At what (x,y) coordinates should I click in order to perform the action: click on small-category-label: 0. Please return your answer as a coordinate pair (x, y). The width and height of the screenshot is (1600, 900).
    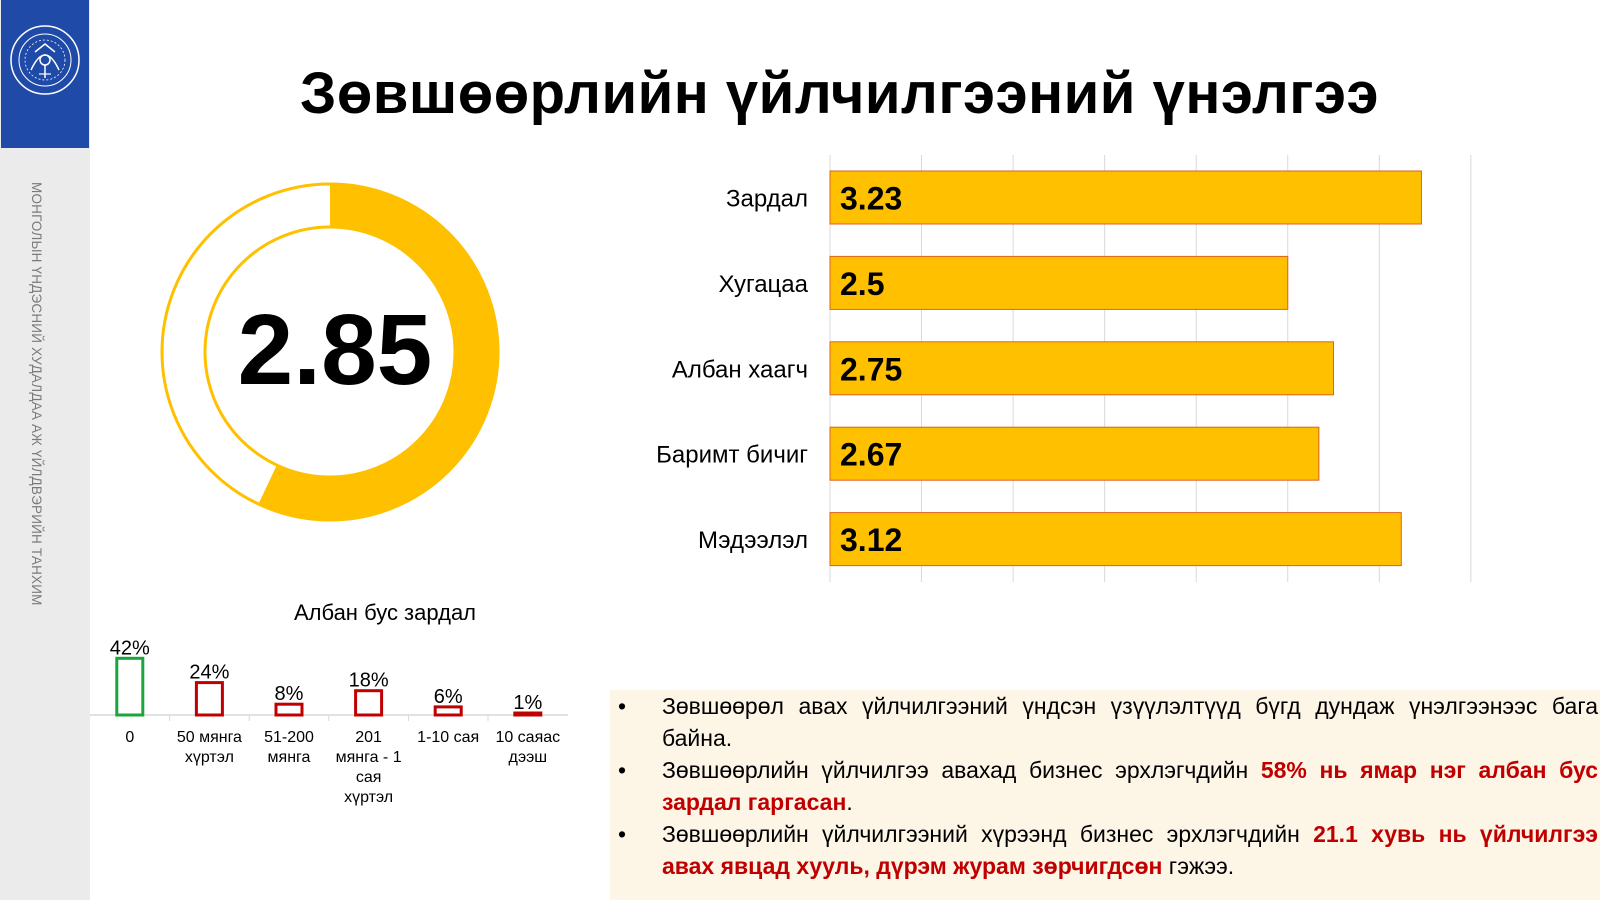
    Looking at the image, I should click on (129, 737).